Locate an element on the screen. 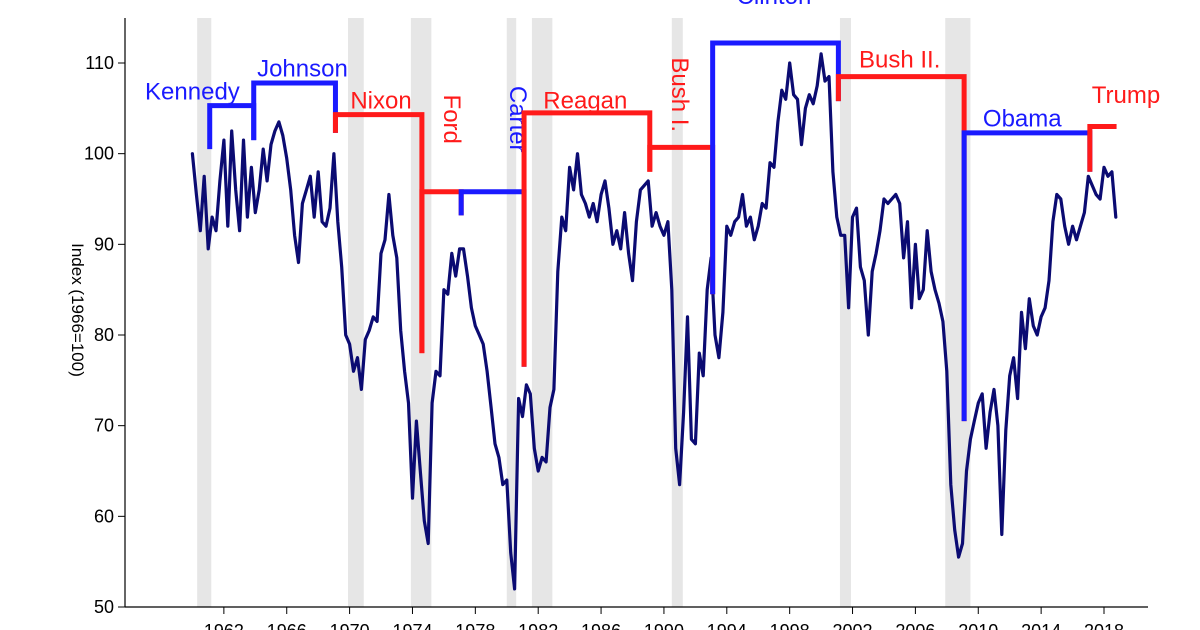 This screenshot has height=630, width=1200. term-bracket-trump is located at coordinates (1102, 147).